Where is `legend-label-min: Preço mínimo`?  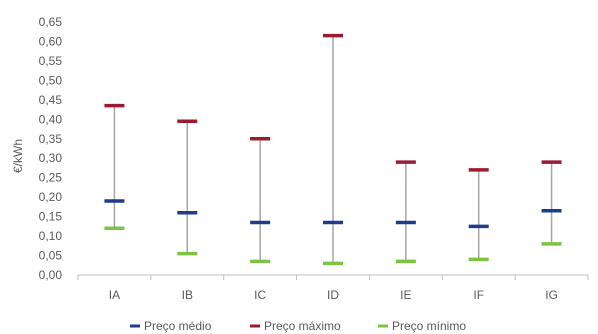
legend-label-min: Preço mínimo is located at coordinates (429, 326).